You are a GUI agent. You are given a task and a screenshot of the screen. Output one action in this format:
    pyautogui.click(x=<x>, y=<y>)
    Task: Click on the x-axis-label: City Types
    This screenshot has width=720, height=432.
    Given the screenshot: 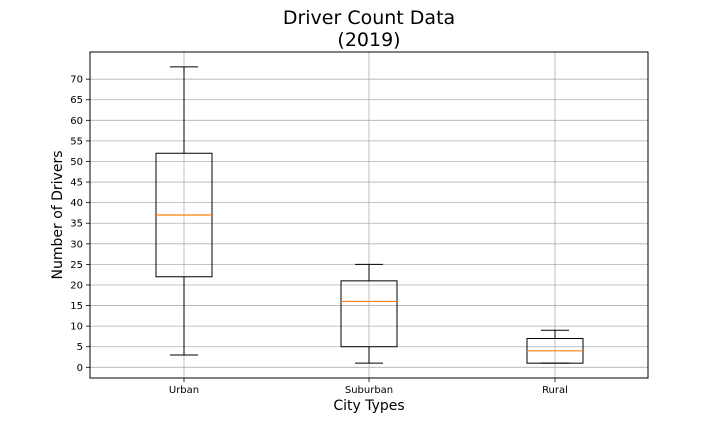 What is the action you would take?
    pyautogui.click(x=368, y=406)
    